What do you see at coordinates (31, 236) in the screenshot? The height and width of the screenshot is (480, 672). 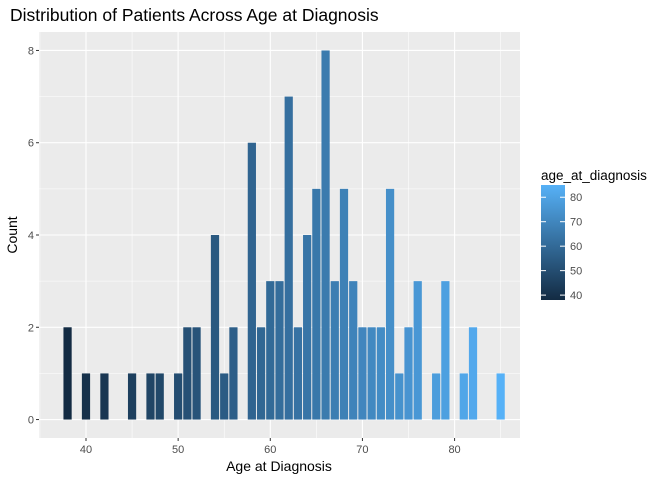 I see `y-tick-label: 4` at bounding box center [31, 236].